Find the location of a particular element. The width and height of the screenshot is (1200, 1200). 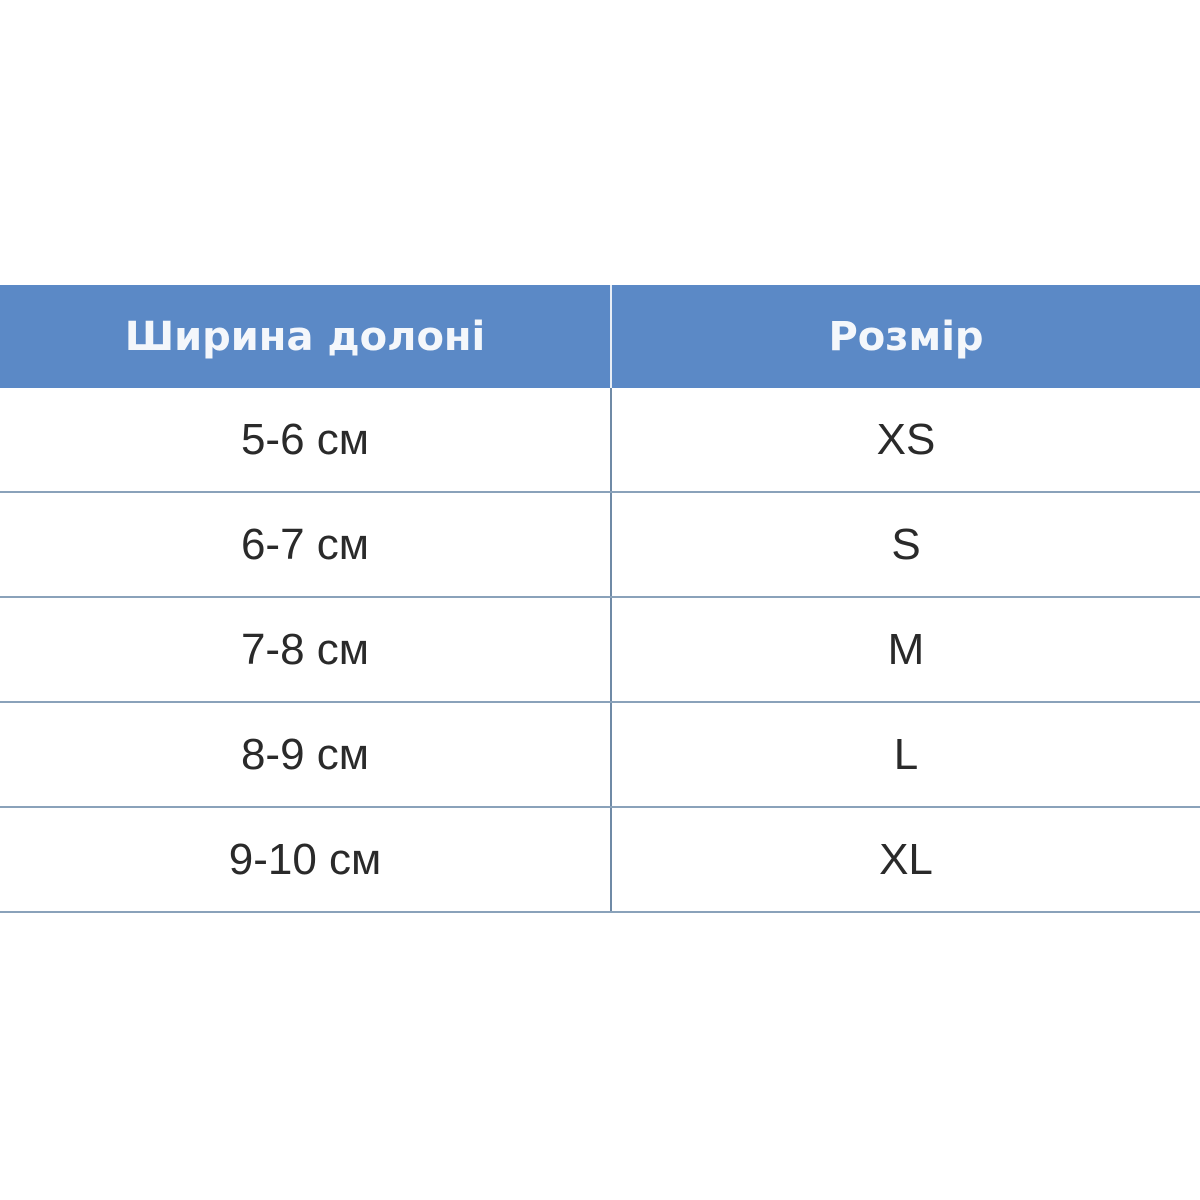

header-size: Розмір is located at coordinates (905, 336).